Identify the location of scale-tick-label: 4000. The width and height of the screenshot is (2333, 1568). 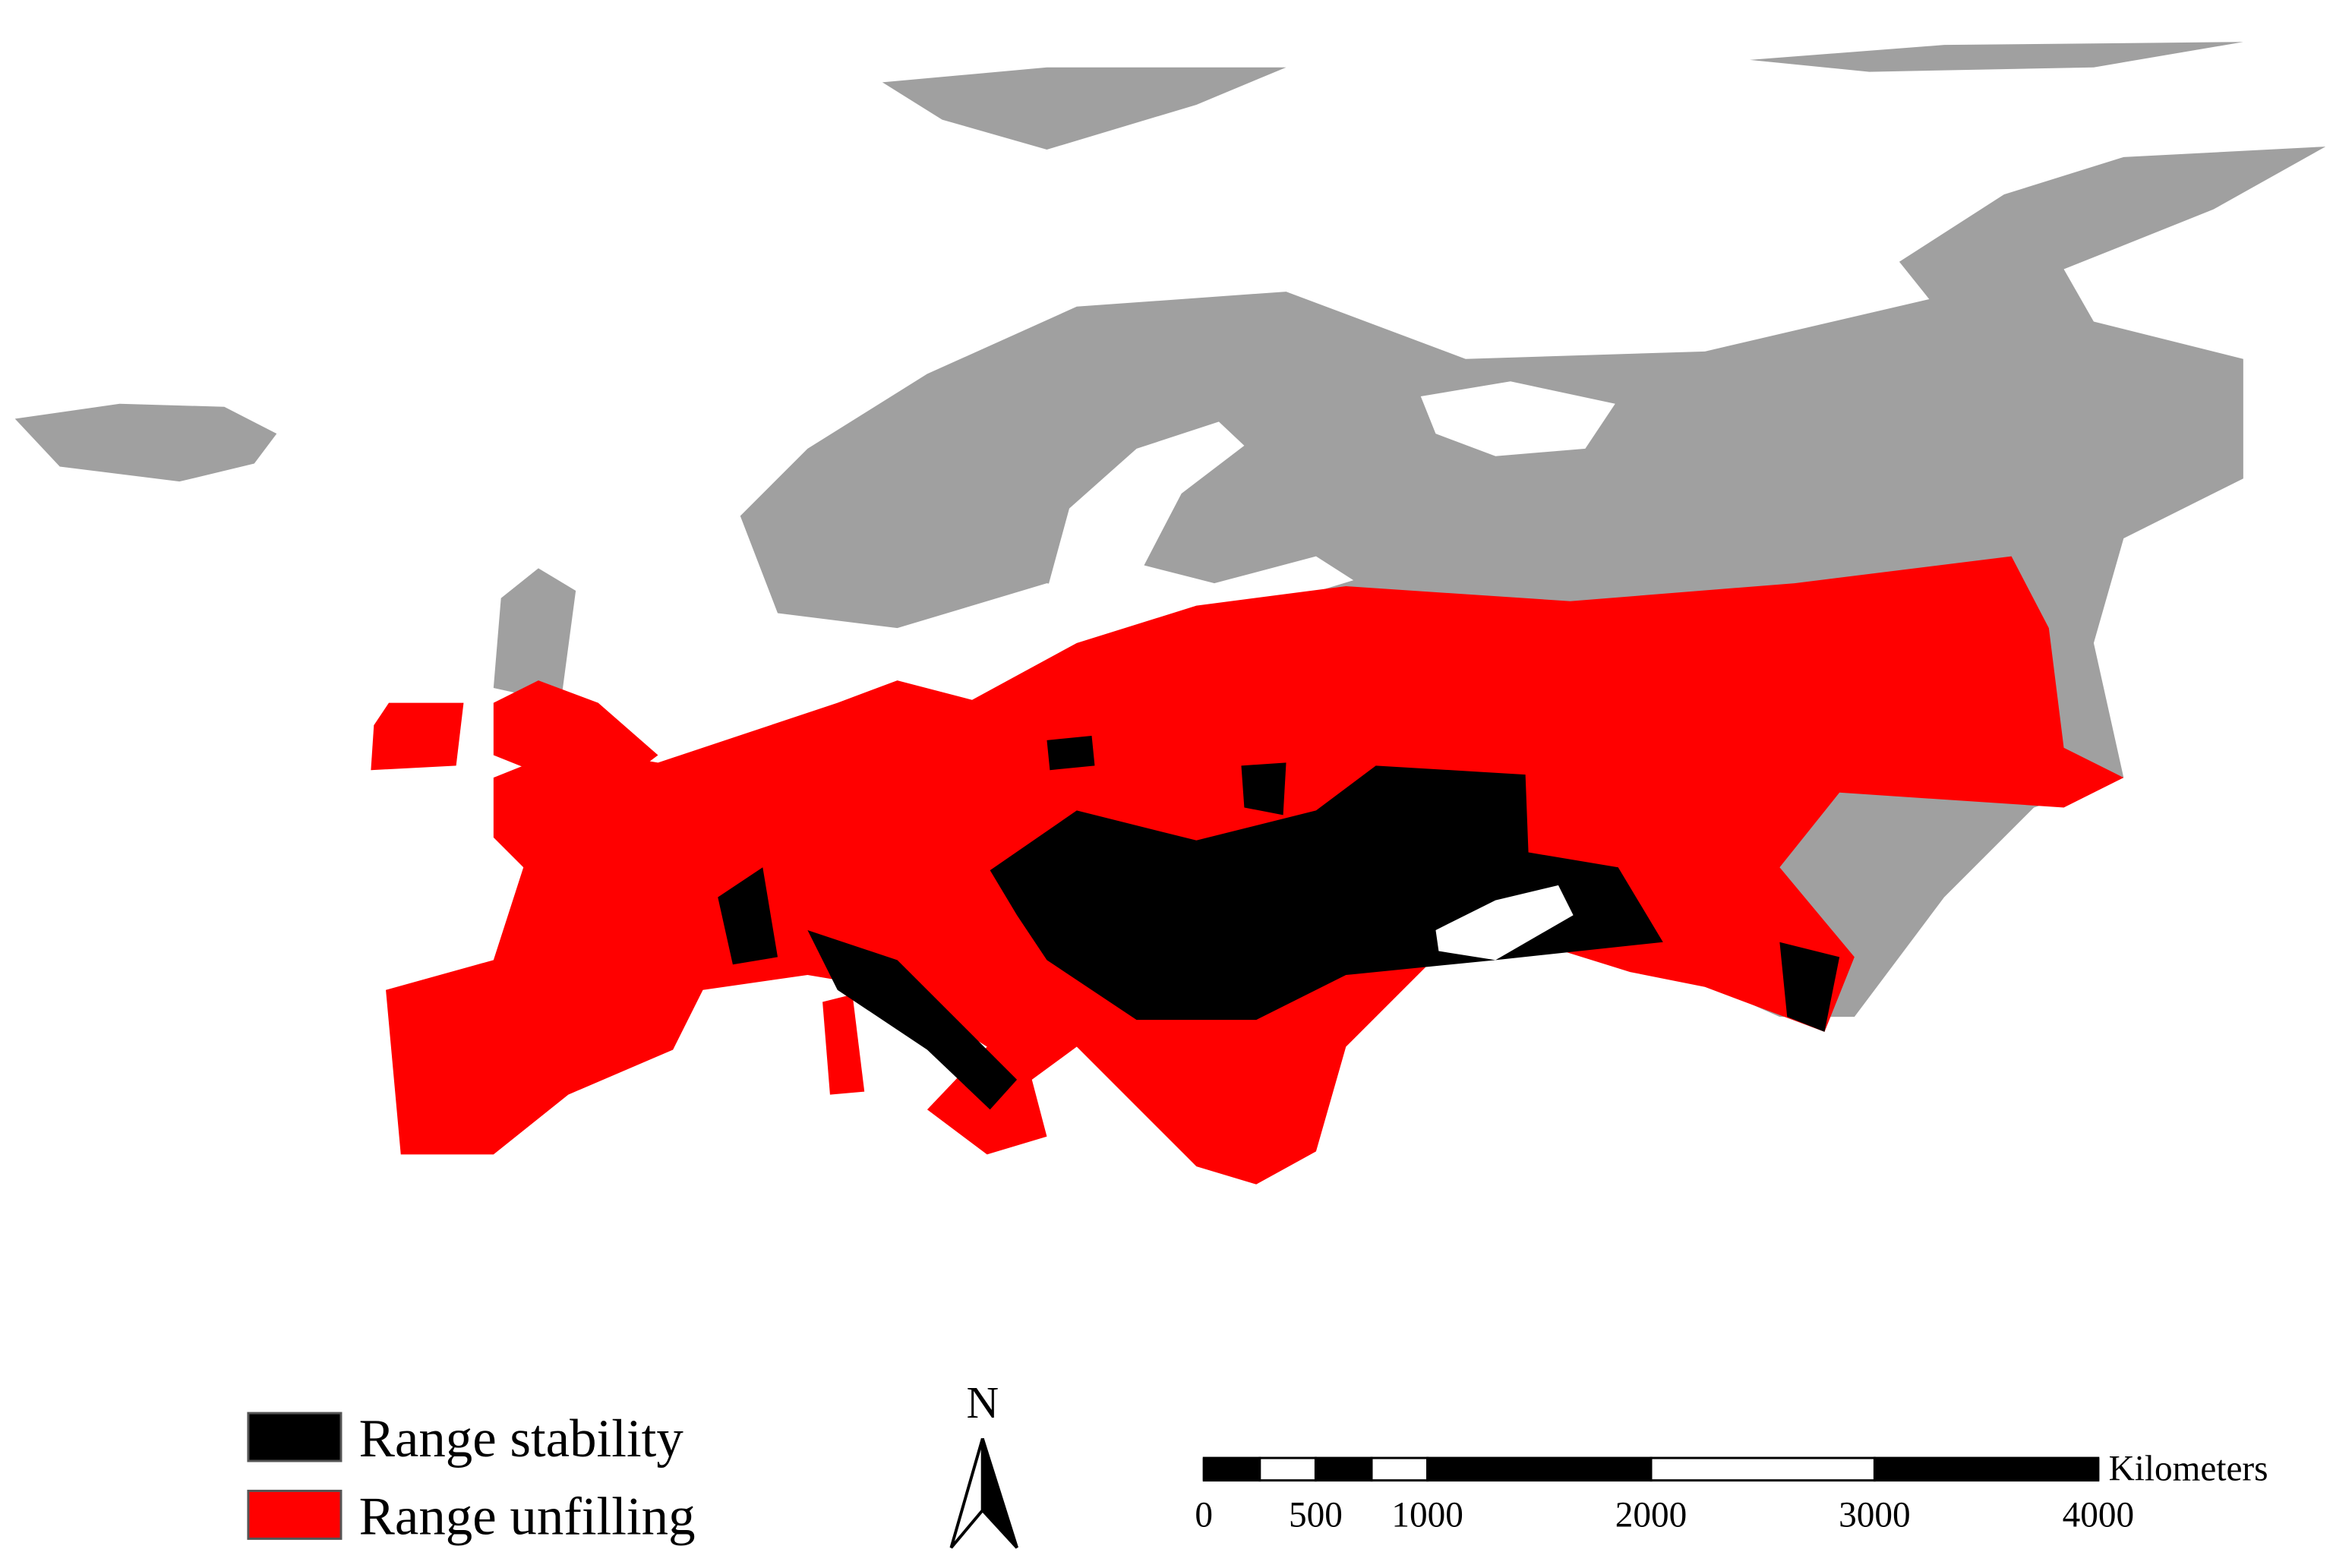
(2099, 1516).